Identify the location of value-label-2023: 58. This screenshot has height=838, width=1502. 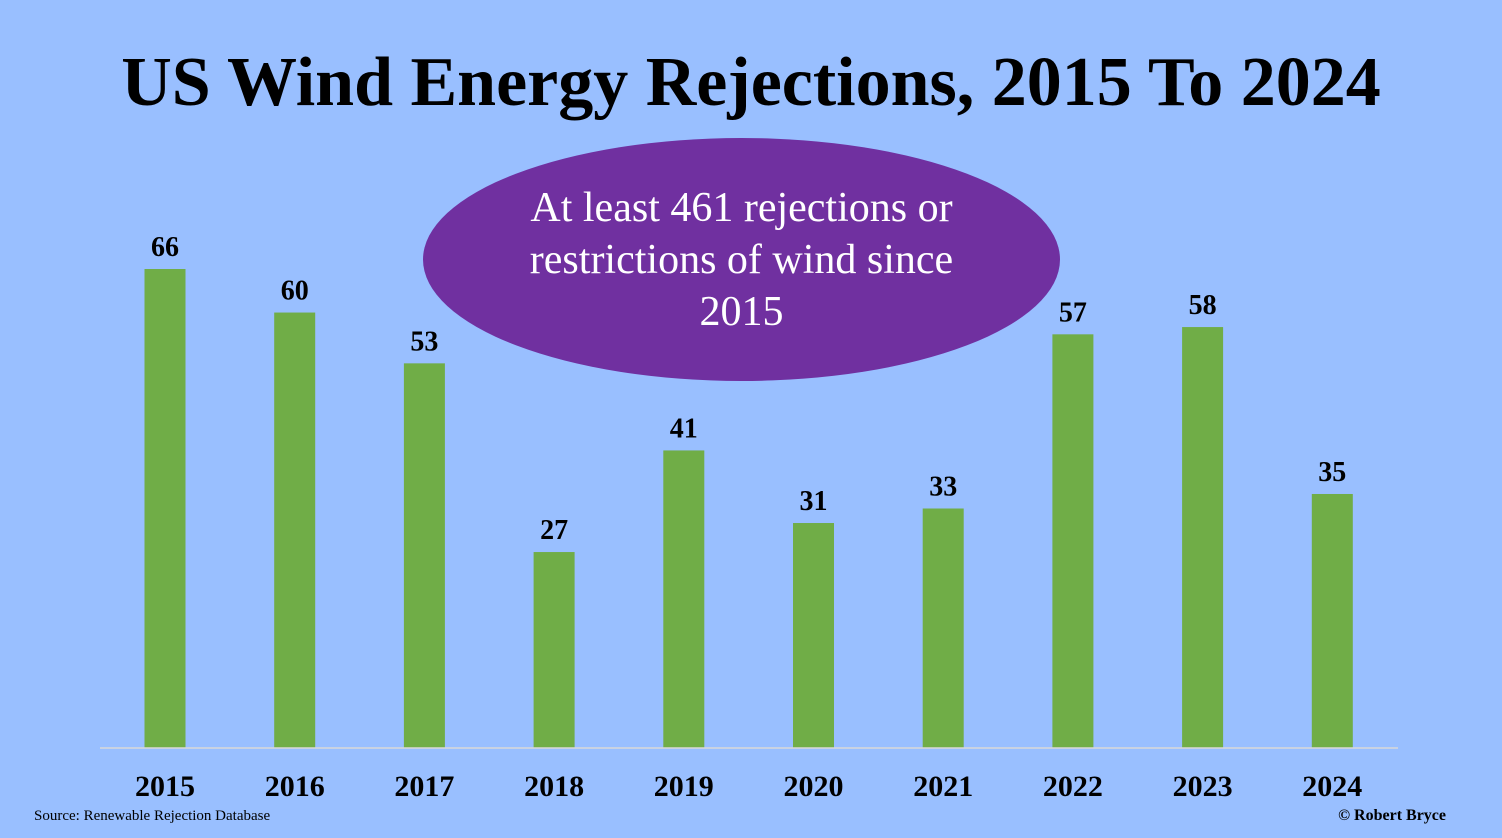
(1203, 305).